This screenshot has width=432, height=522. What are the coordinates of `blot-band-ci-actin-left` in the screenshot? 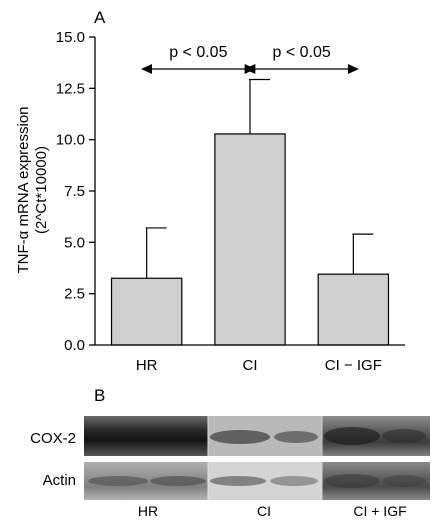 It's located at (238, 481).